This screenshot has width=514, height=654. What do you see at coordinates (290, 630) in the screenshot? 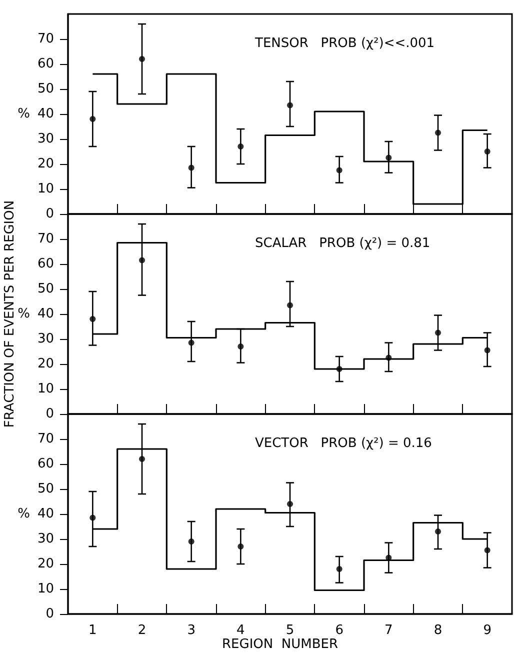
I see `x-tick-label: 5` at bounding box center [290, 630].